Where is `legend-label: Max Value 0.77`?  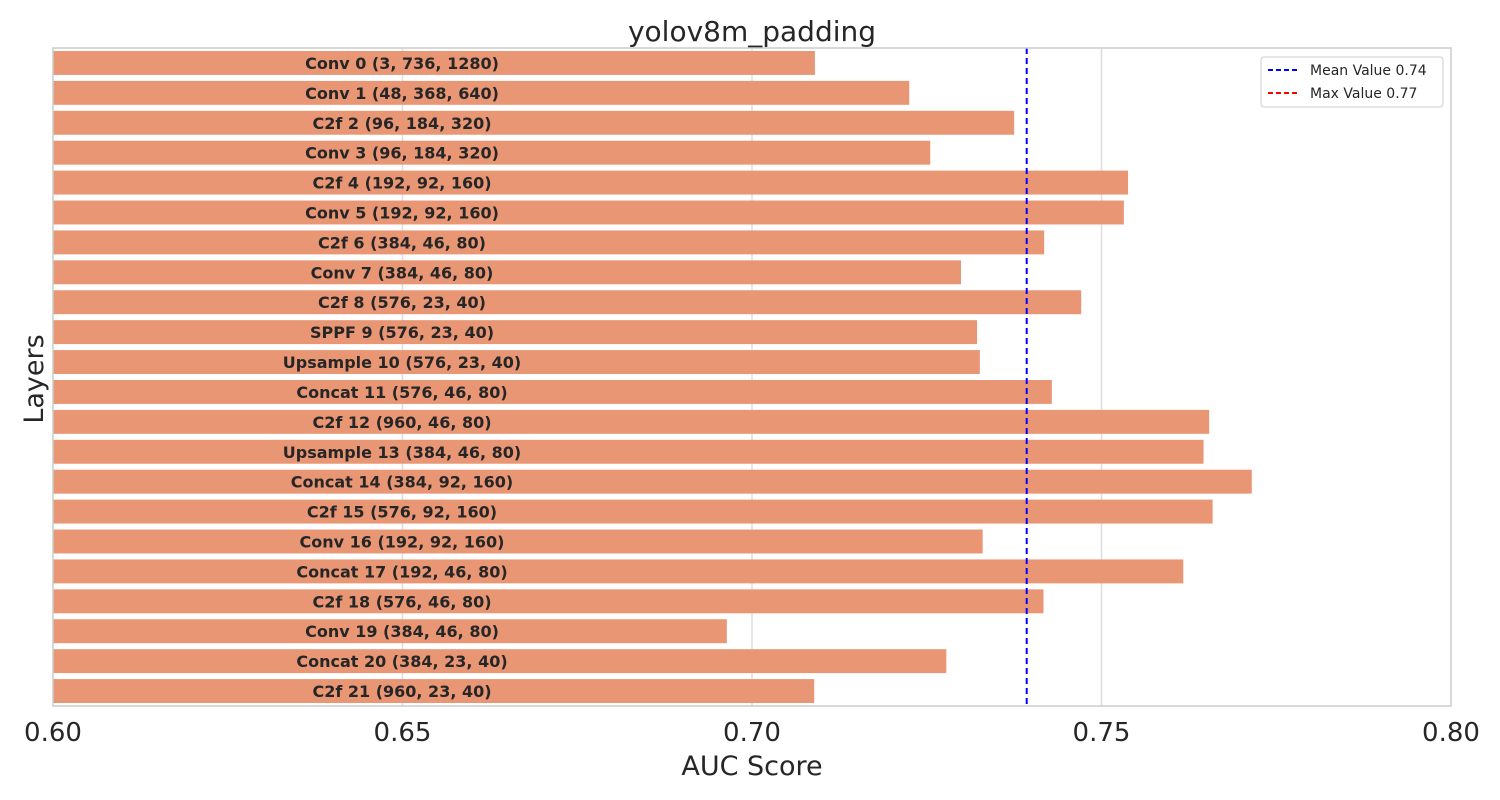 legend-label: Max Value 0.77 is located at coordinates (1363, 94).